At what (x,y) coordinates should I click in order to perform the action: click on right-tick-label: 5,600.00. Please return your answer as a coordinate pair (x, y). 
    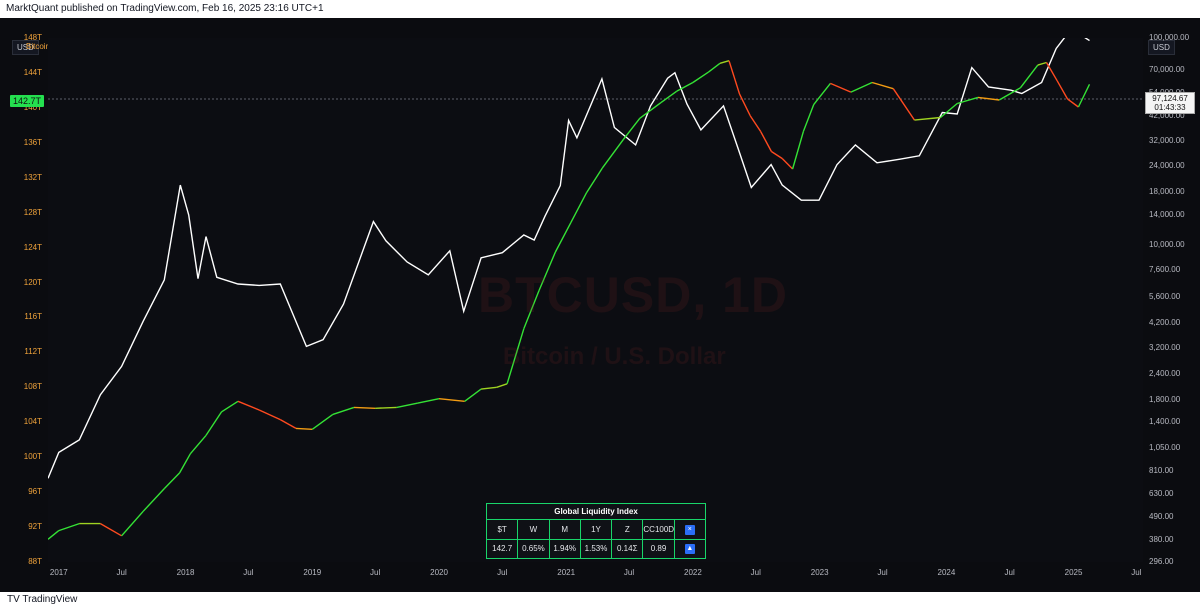
    Looking at the image, I should click on (1165, 297).